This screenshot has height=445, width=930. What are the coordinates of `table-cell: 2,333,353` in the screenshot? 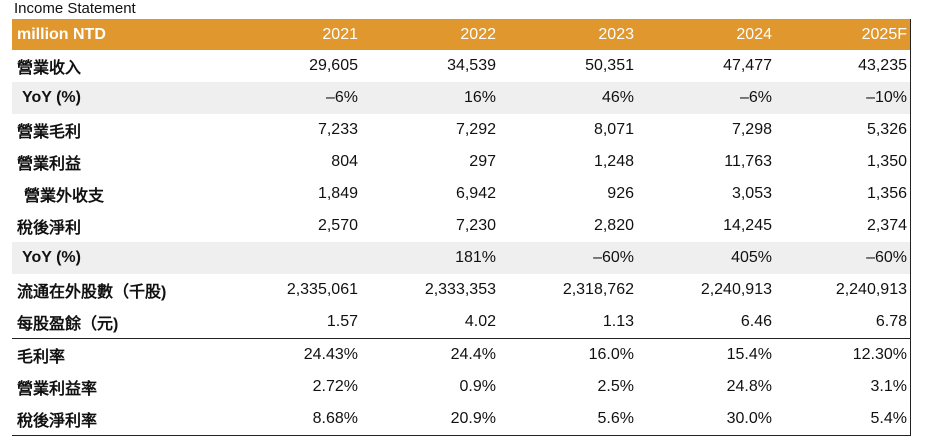 It's located at (460, 289).